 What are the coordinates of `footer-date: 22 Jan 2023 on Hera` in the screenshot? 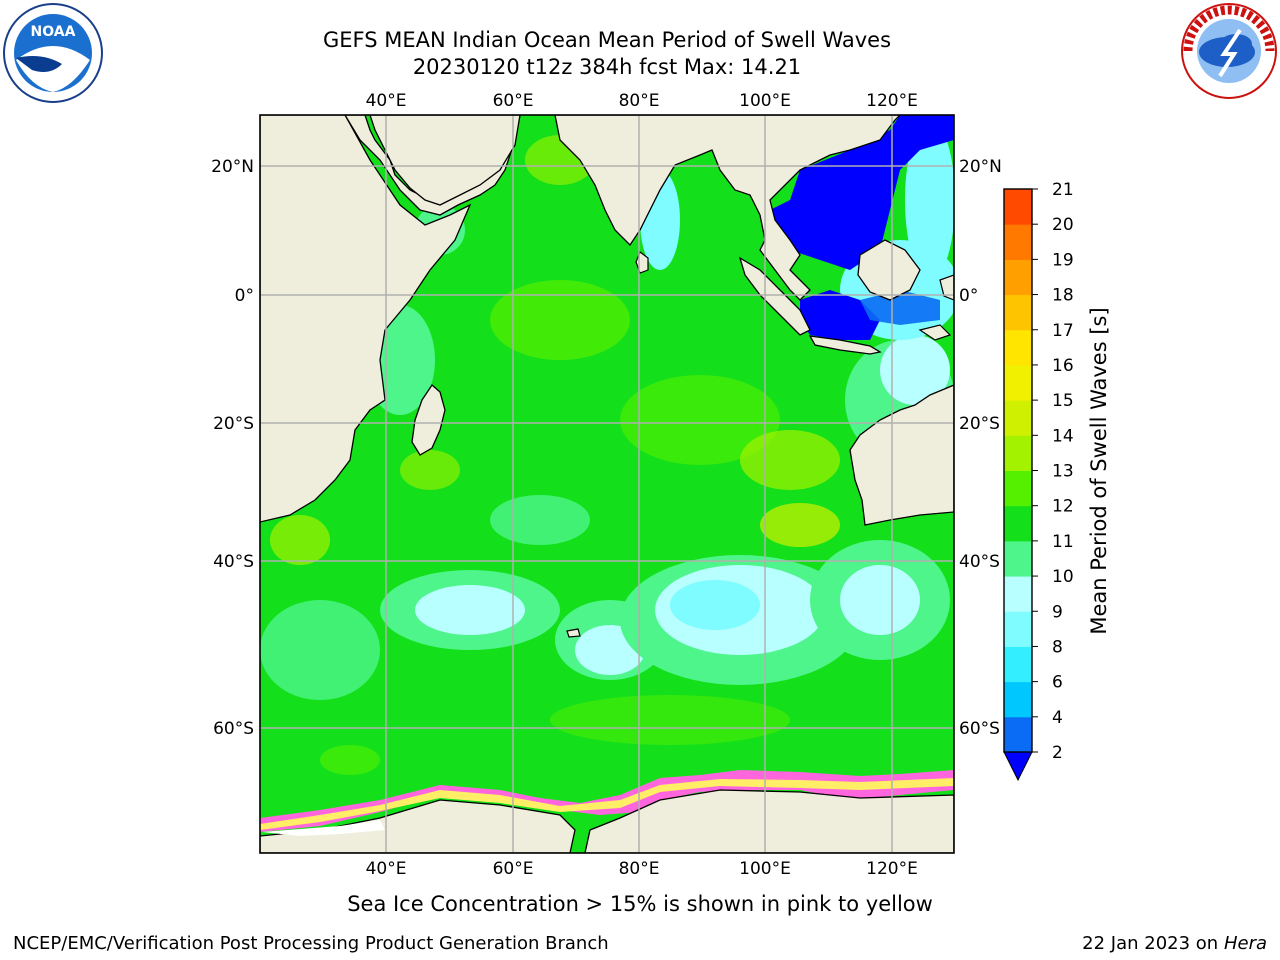 It's located at (1174, 944).